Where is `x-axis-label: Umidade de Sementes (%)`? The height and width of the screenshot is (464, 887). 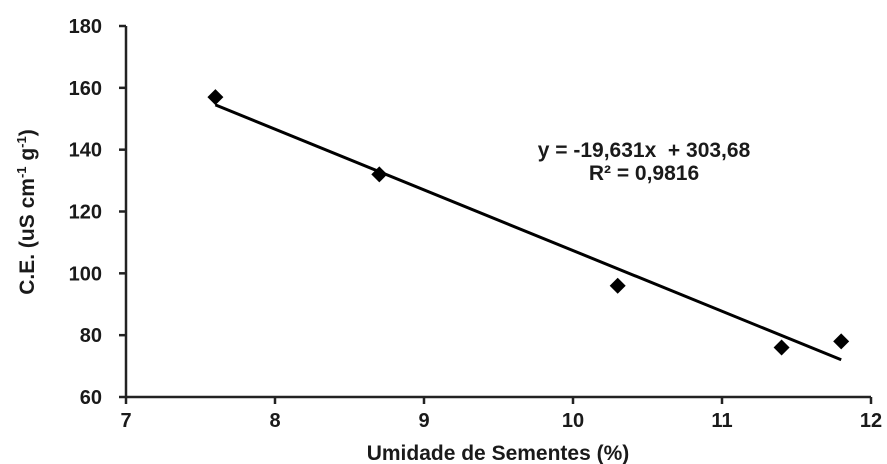
x-axis-label: Umidade de Sementes (%) is located at coordinates (498, 453).